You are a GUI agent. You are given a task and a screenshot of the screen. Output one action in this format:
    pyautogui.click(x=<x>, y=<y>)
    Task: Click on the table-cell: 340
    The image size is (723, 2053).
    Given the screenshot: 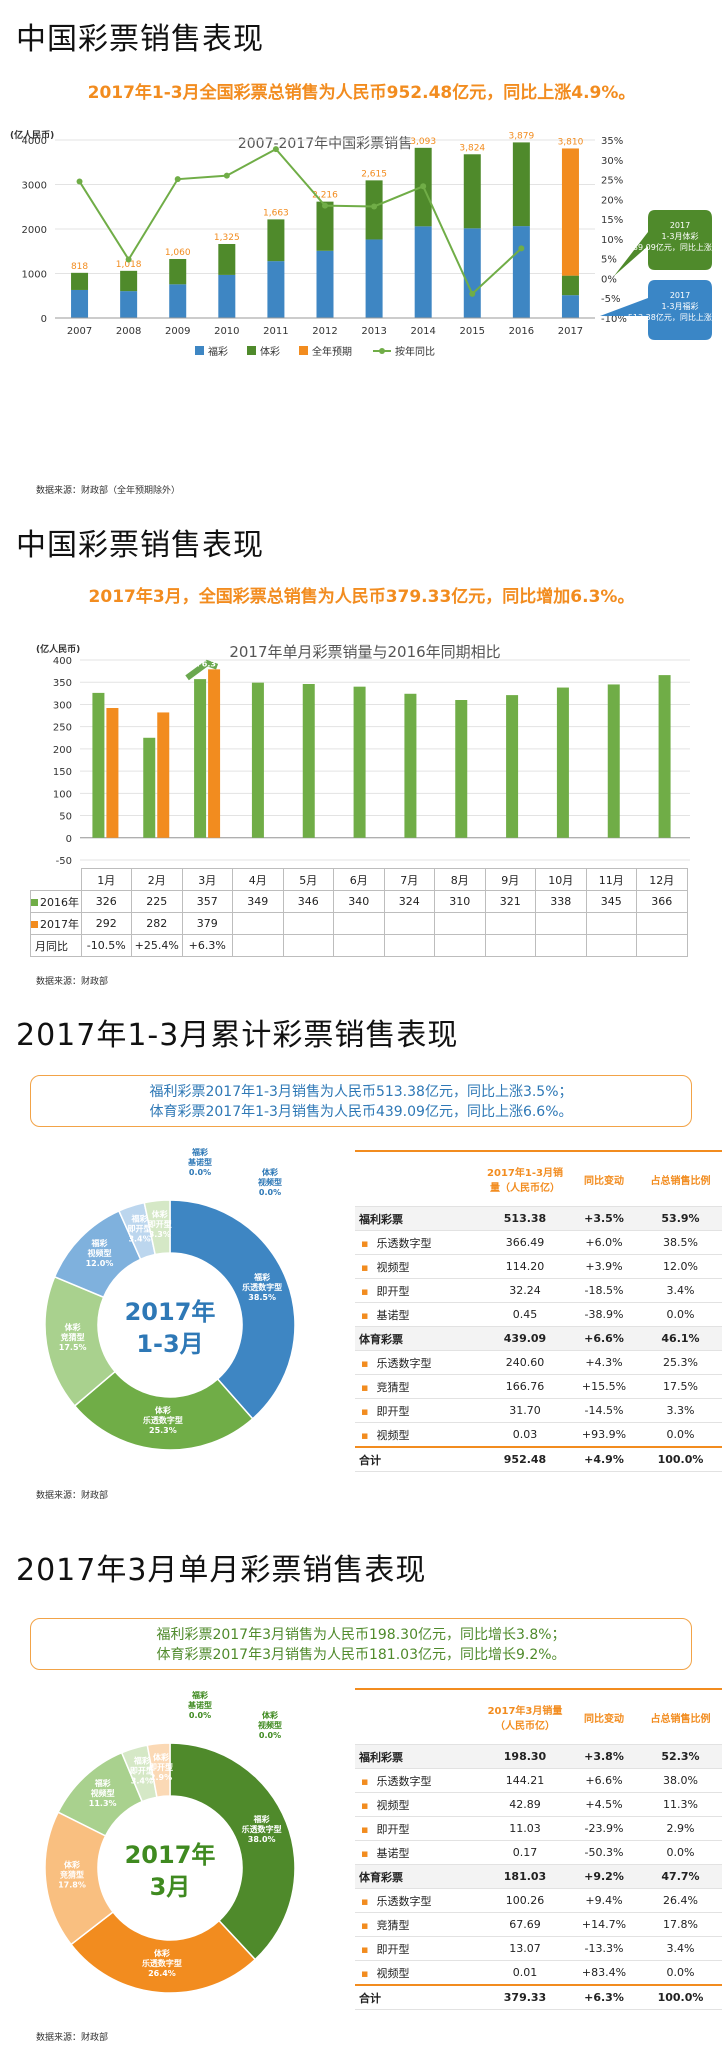 What is the action you would take?
    pyautogui.click(x=359, y=901)
    